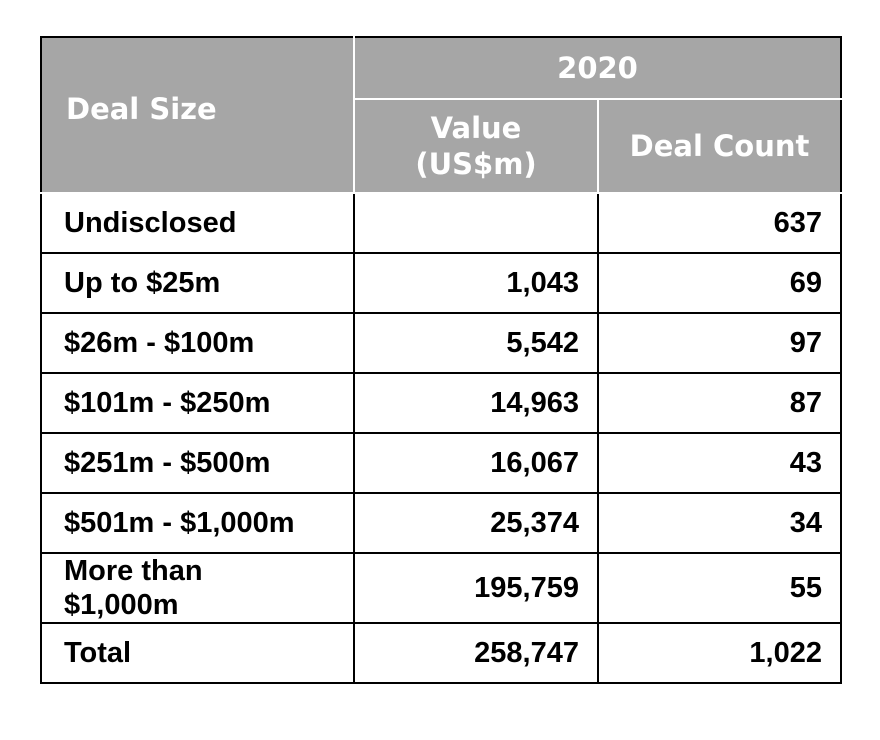 Image resolution: width=880 pixels, height=740 pixels. What do you see at coordinates (719, 523) in the screenshot?
I see `row-count: 34` at bounding box center [719, 523].